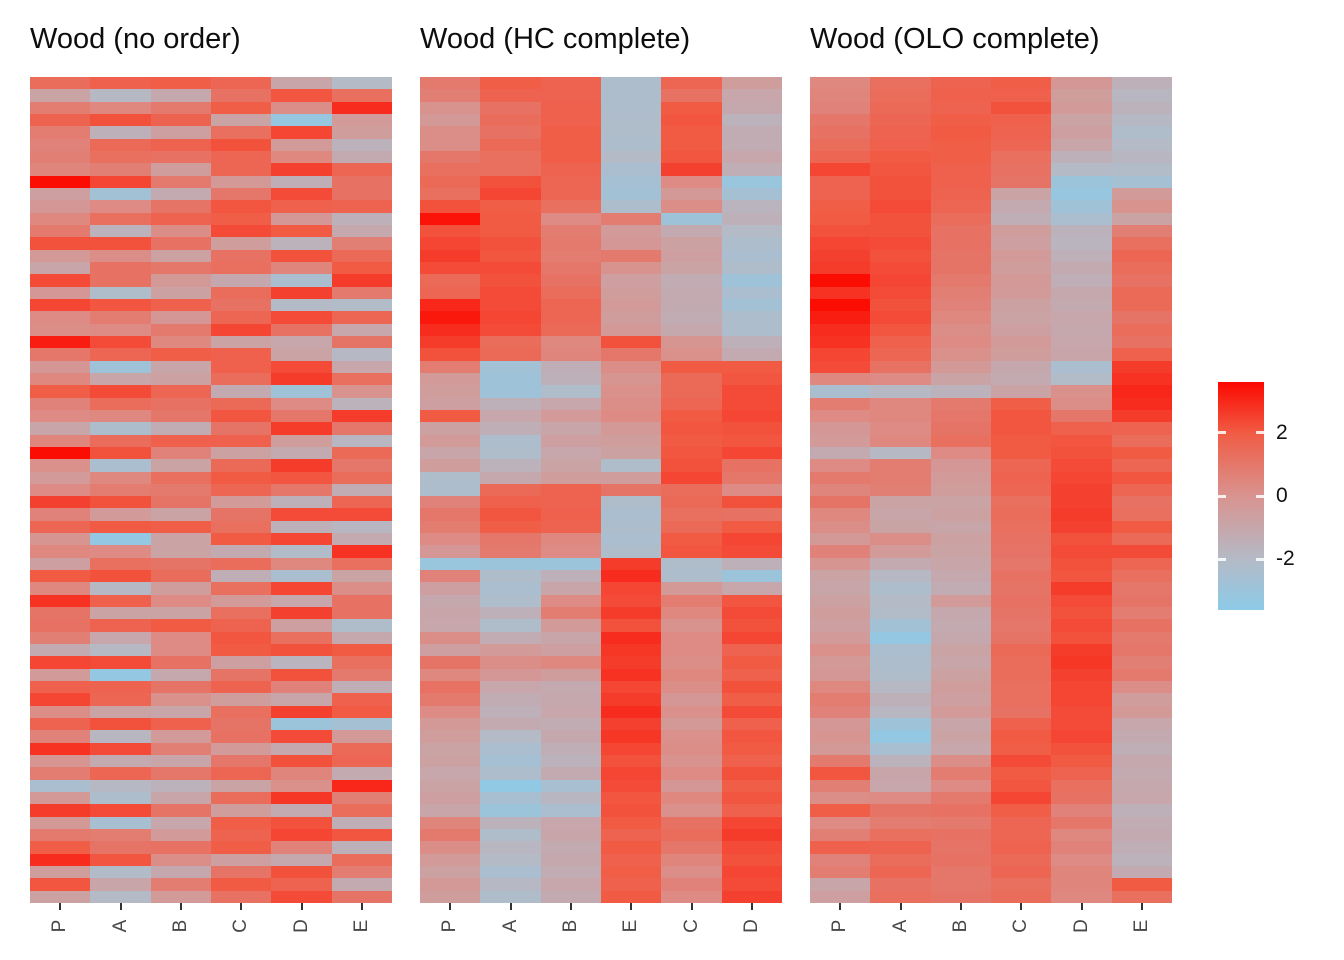 This screenshot has width=1344, height=960. I want to click on x-axis-label: A, so click(900, 926).